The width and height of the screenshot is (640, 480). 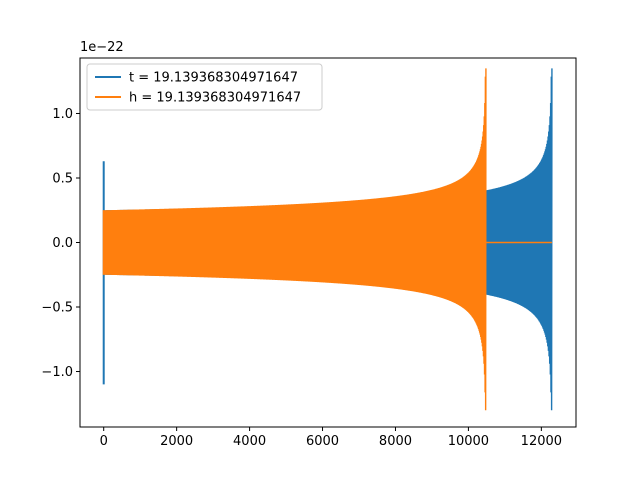 What do you see at coordinates (176, 441) in the screenshot?
I see `x-tick-label: 2000` at bounding box center [176, 441].